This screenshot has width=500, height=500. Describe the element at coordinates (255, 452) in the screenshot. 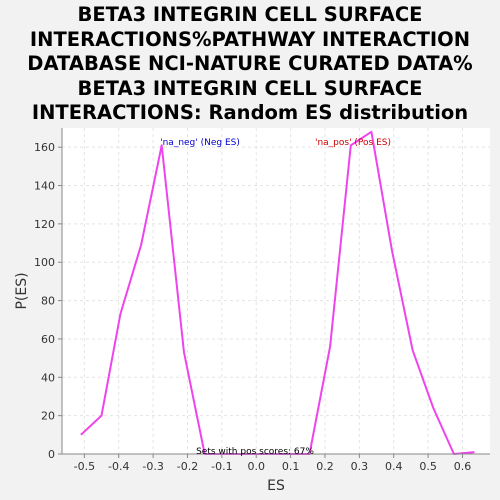

I see `pos-scores-footer: Sets with pos scores: 67%` at that location.